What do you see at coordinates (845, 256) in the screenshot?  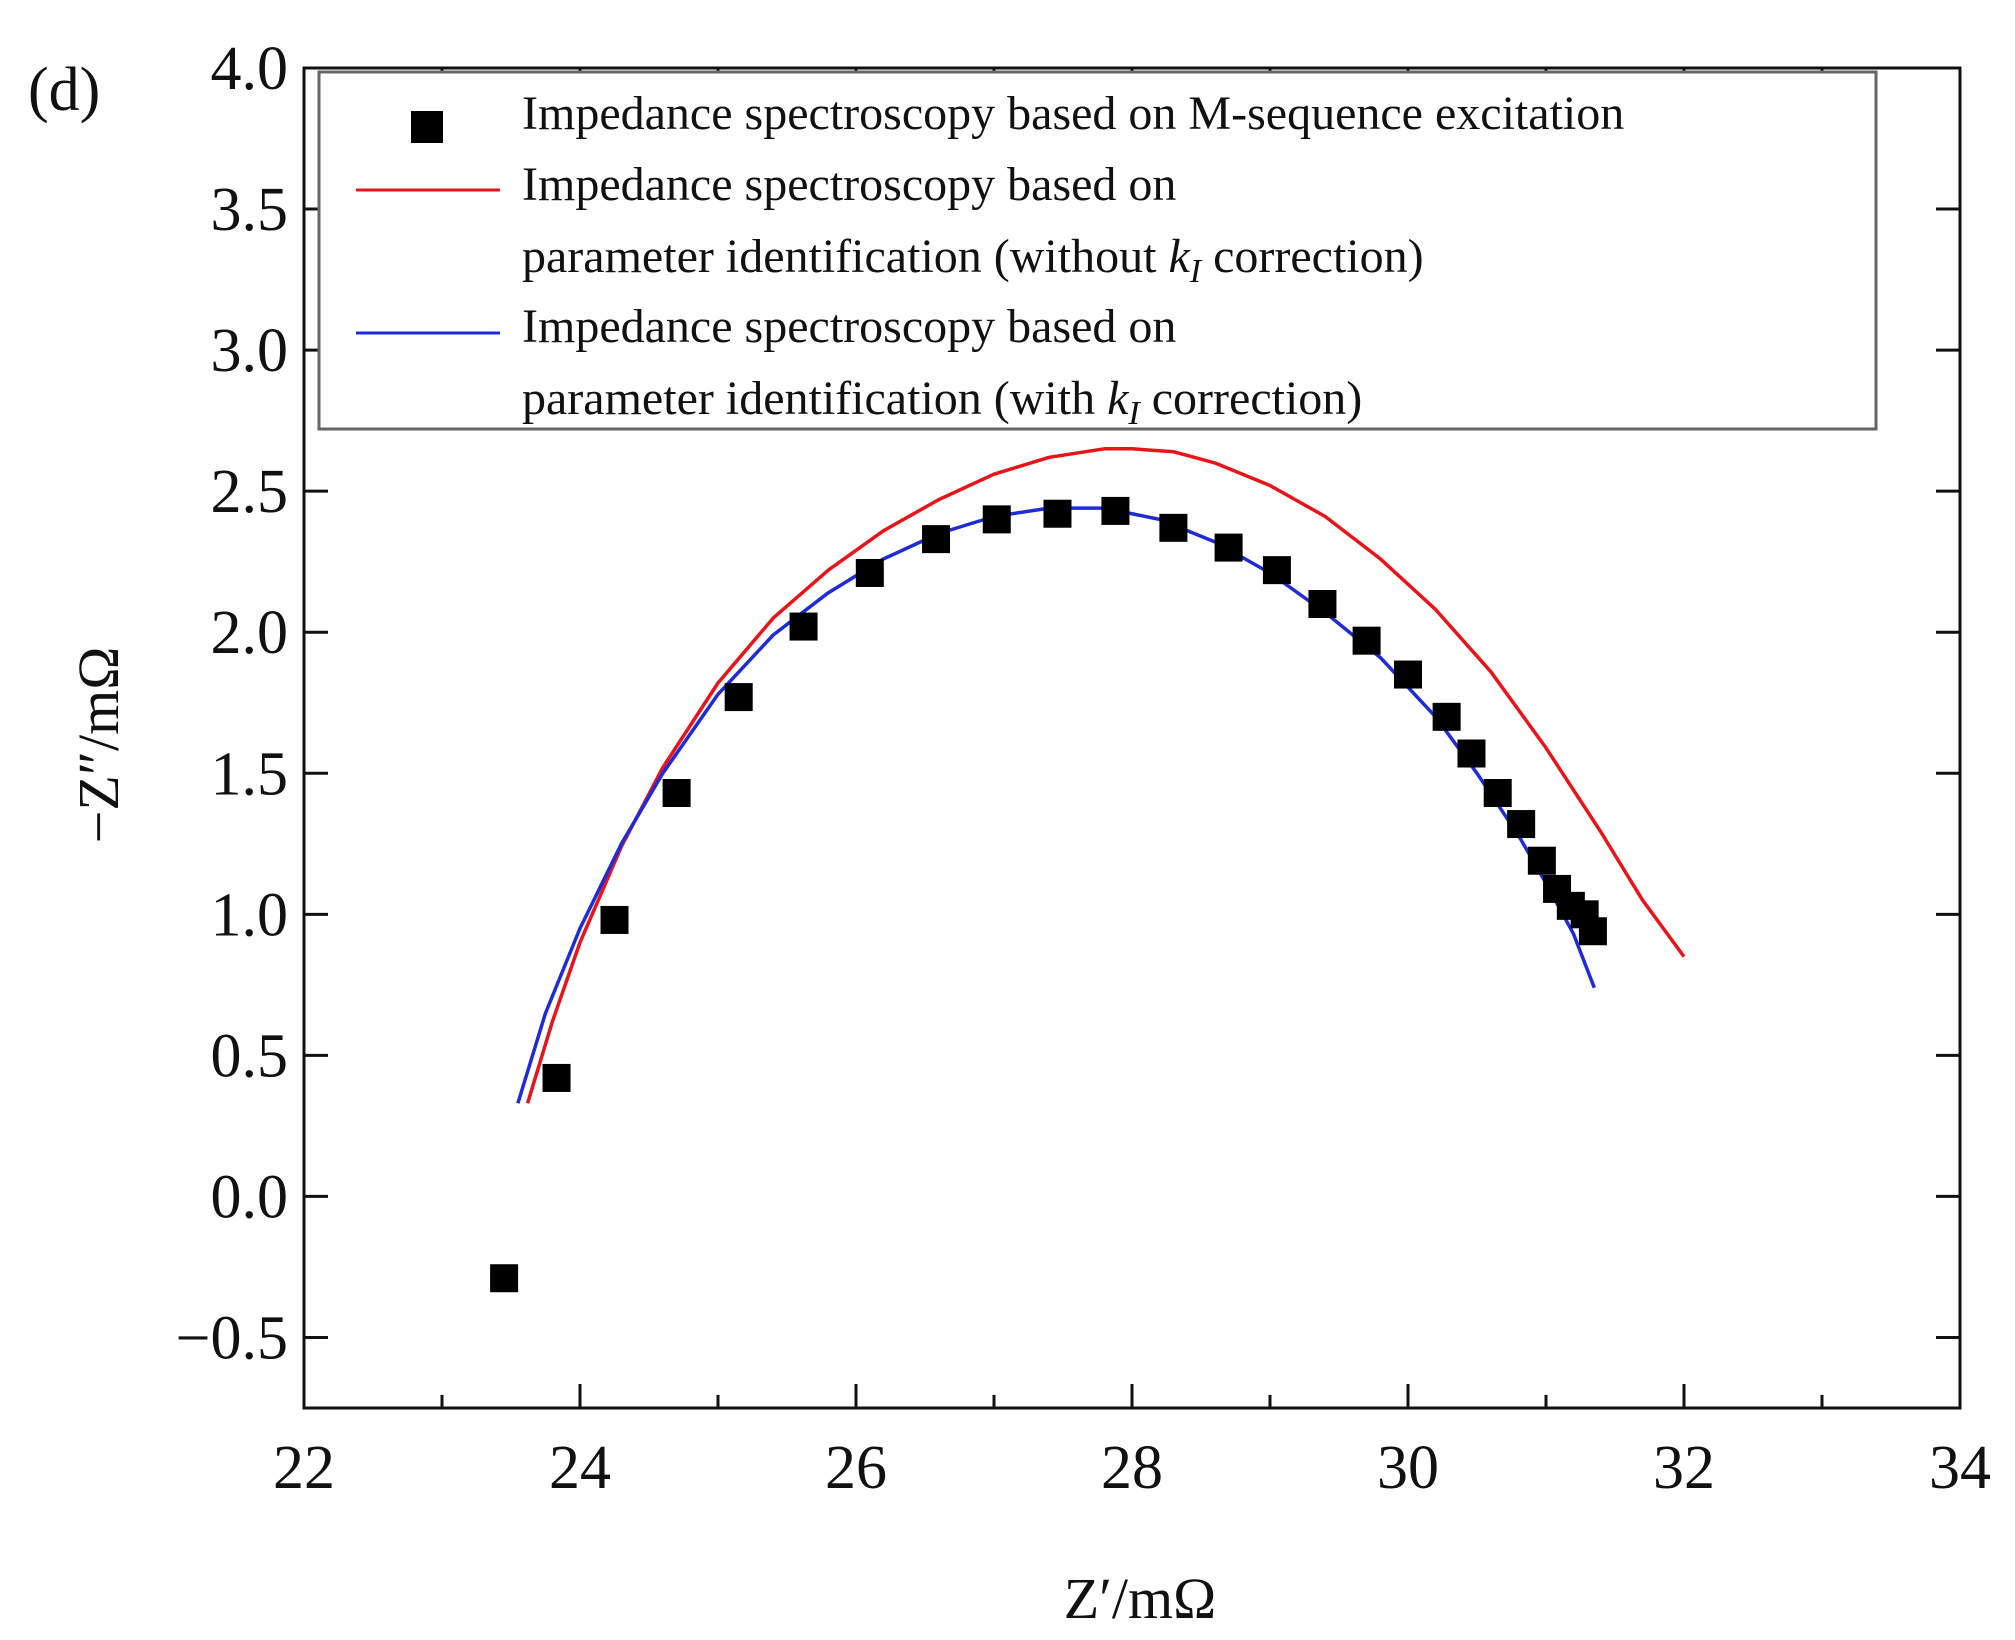 I see `legend-label-without-part1: parameter identification (without` at bounding box center [845, 256].